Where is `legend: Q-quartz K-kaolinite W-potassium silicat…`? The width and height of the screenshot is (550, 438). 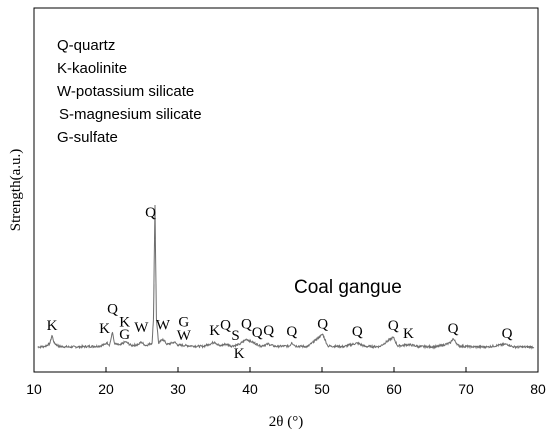
legend: Q-quartz K-kaolinite W-potassium silicat… is located at coordinates (129, 91).